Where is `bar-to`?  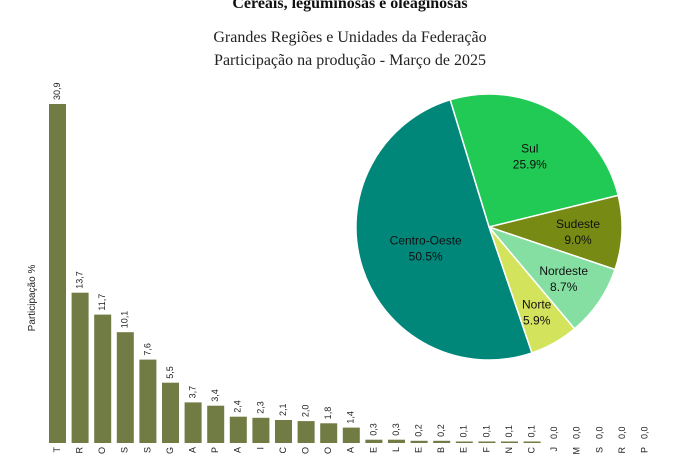 bar-to is located at coordinates (306, 432).